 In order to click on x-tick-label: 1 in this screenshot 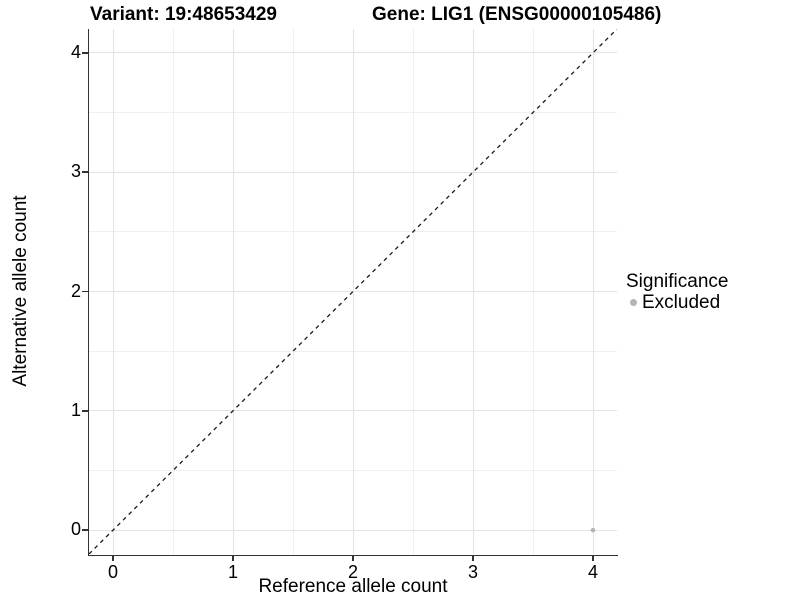, I will do `click(233, 572)`.